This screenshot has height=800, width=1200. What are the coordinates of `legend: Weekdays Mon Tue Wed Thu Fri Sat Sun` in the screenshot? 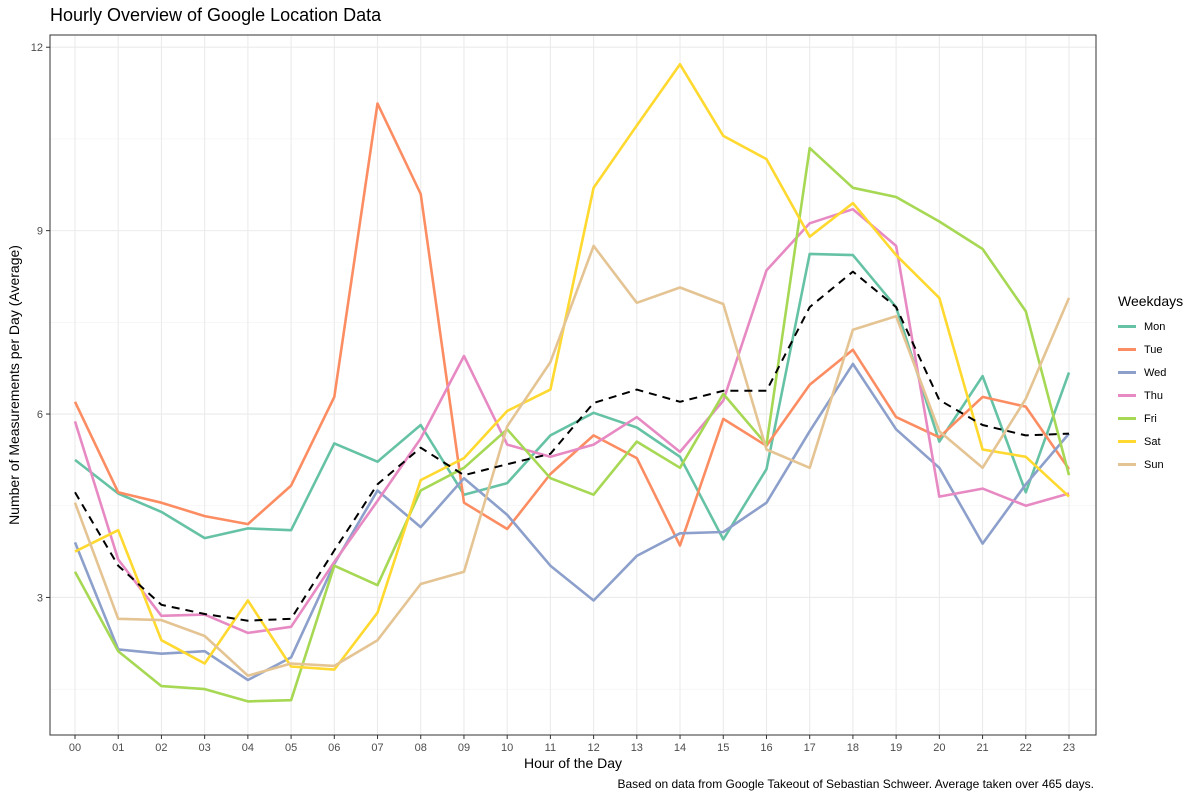 It's located at (1150, 384).